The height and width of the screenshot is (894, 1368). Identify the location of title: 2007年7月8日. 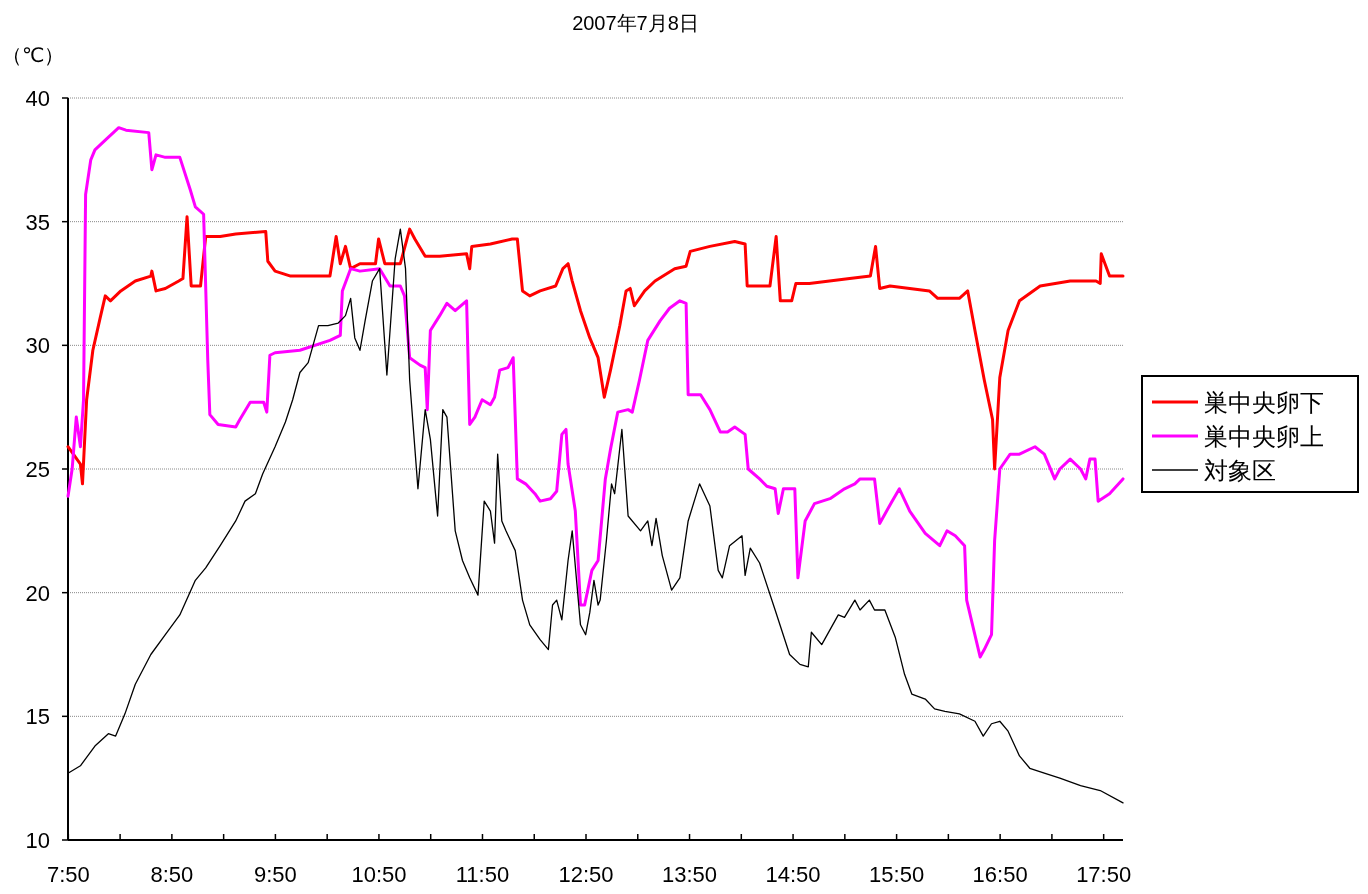
(635, 23).